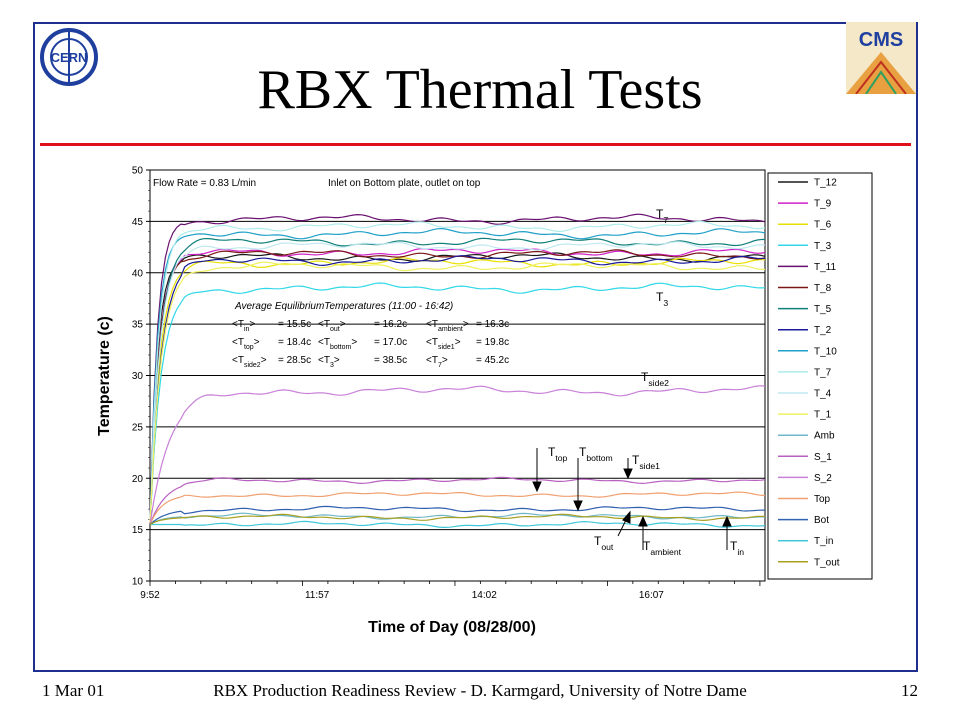  I want to click on legend-label: Top, so click(822, 499).